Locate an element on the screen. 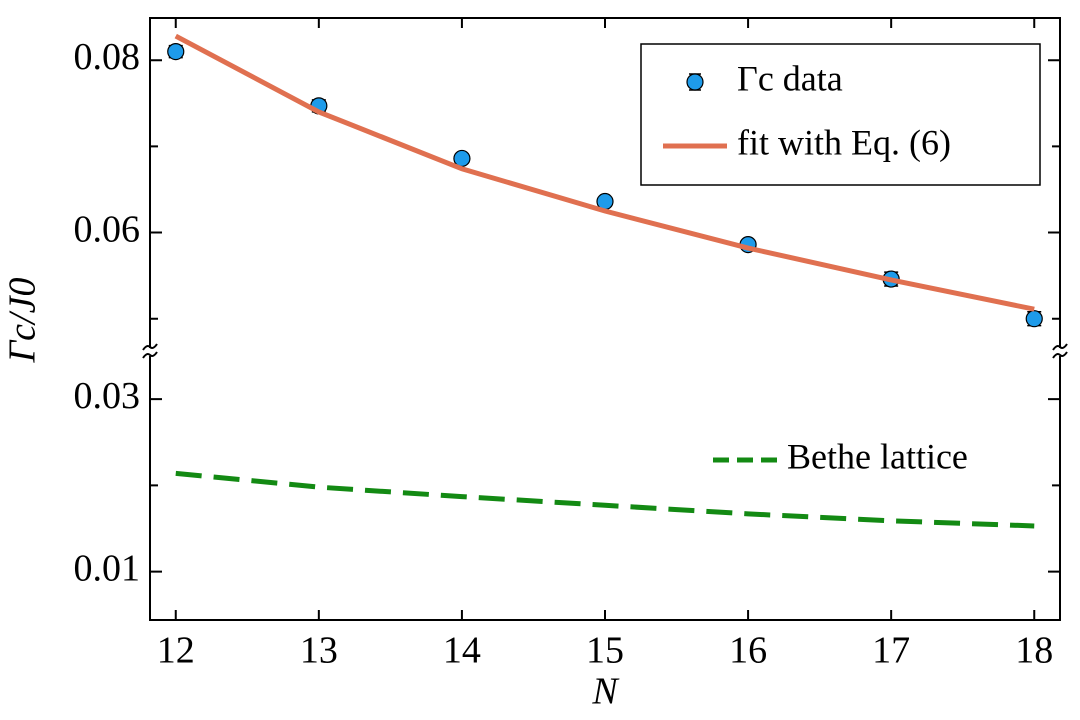 The height and width of the screenshot is (720, 1080). x-tick-label: 15 is located at coordinates (605, 651).